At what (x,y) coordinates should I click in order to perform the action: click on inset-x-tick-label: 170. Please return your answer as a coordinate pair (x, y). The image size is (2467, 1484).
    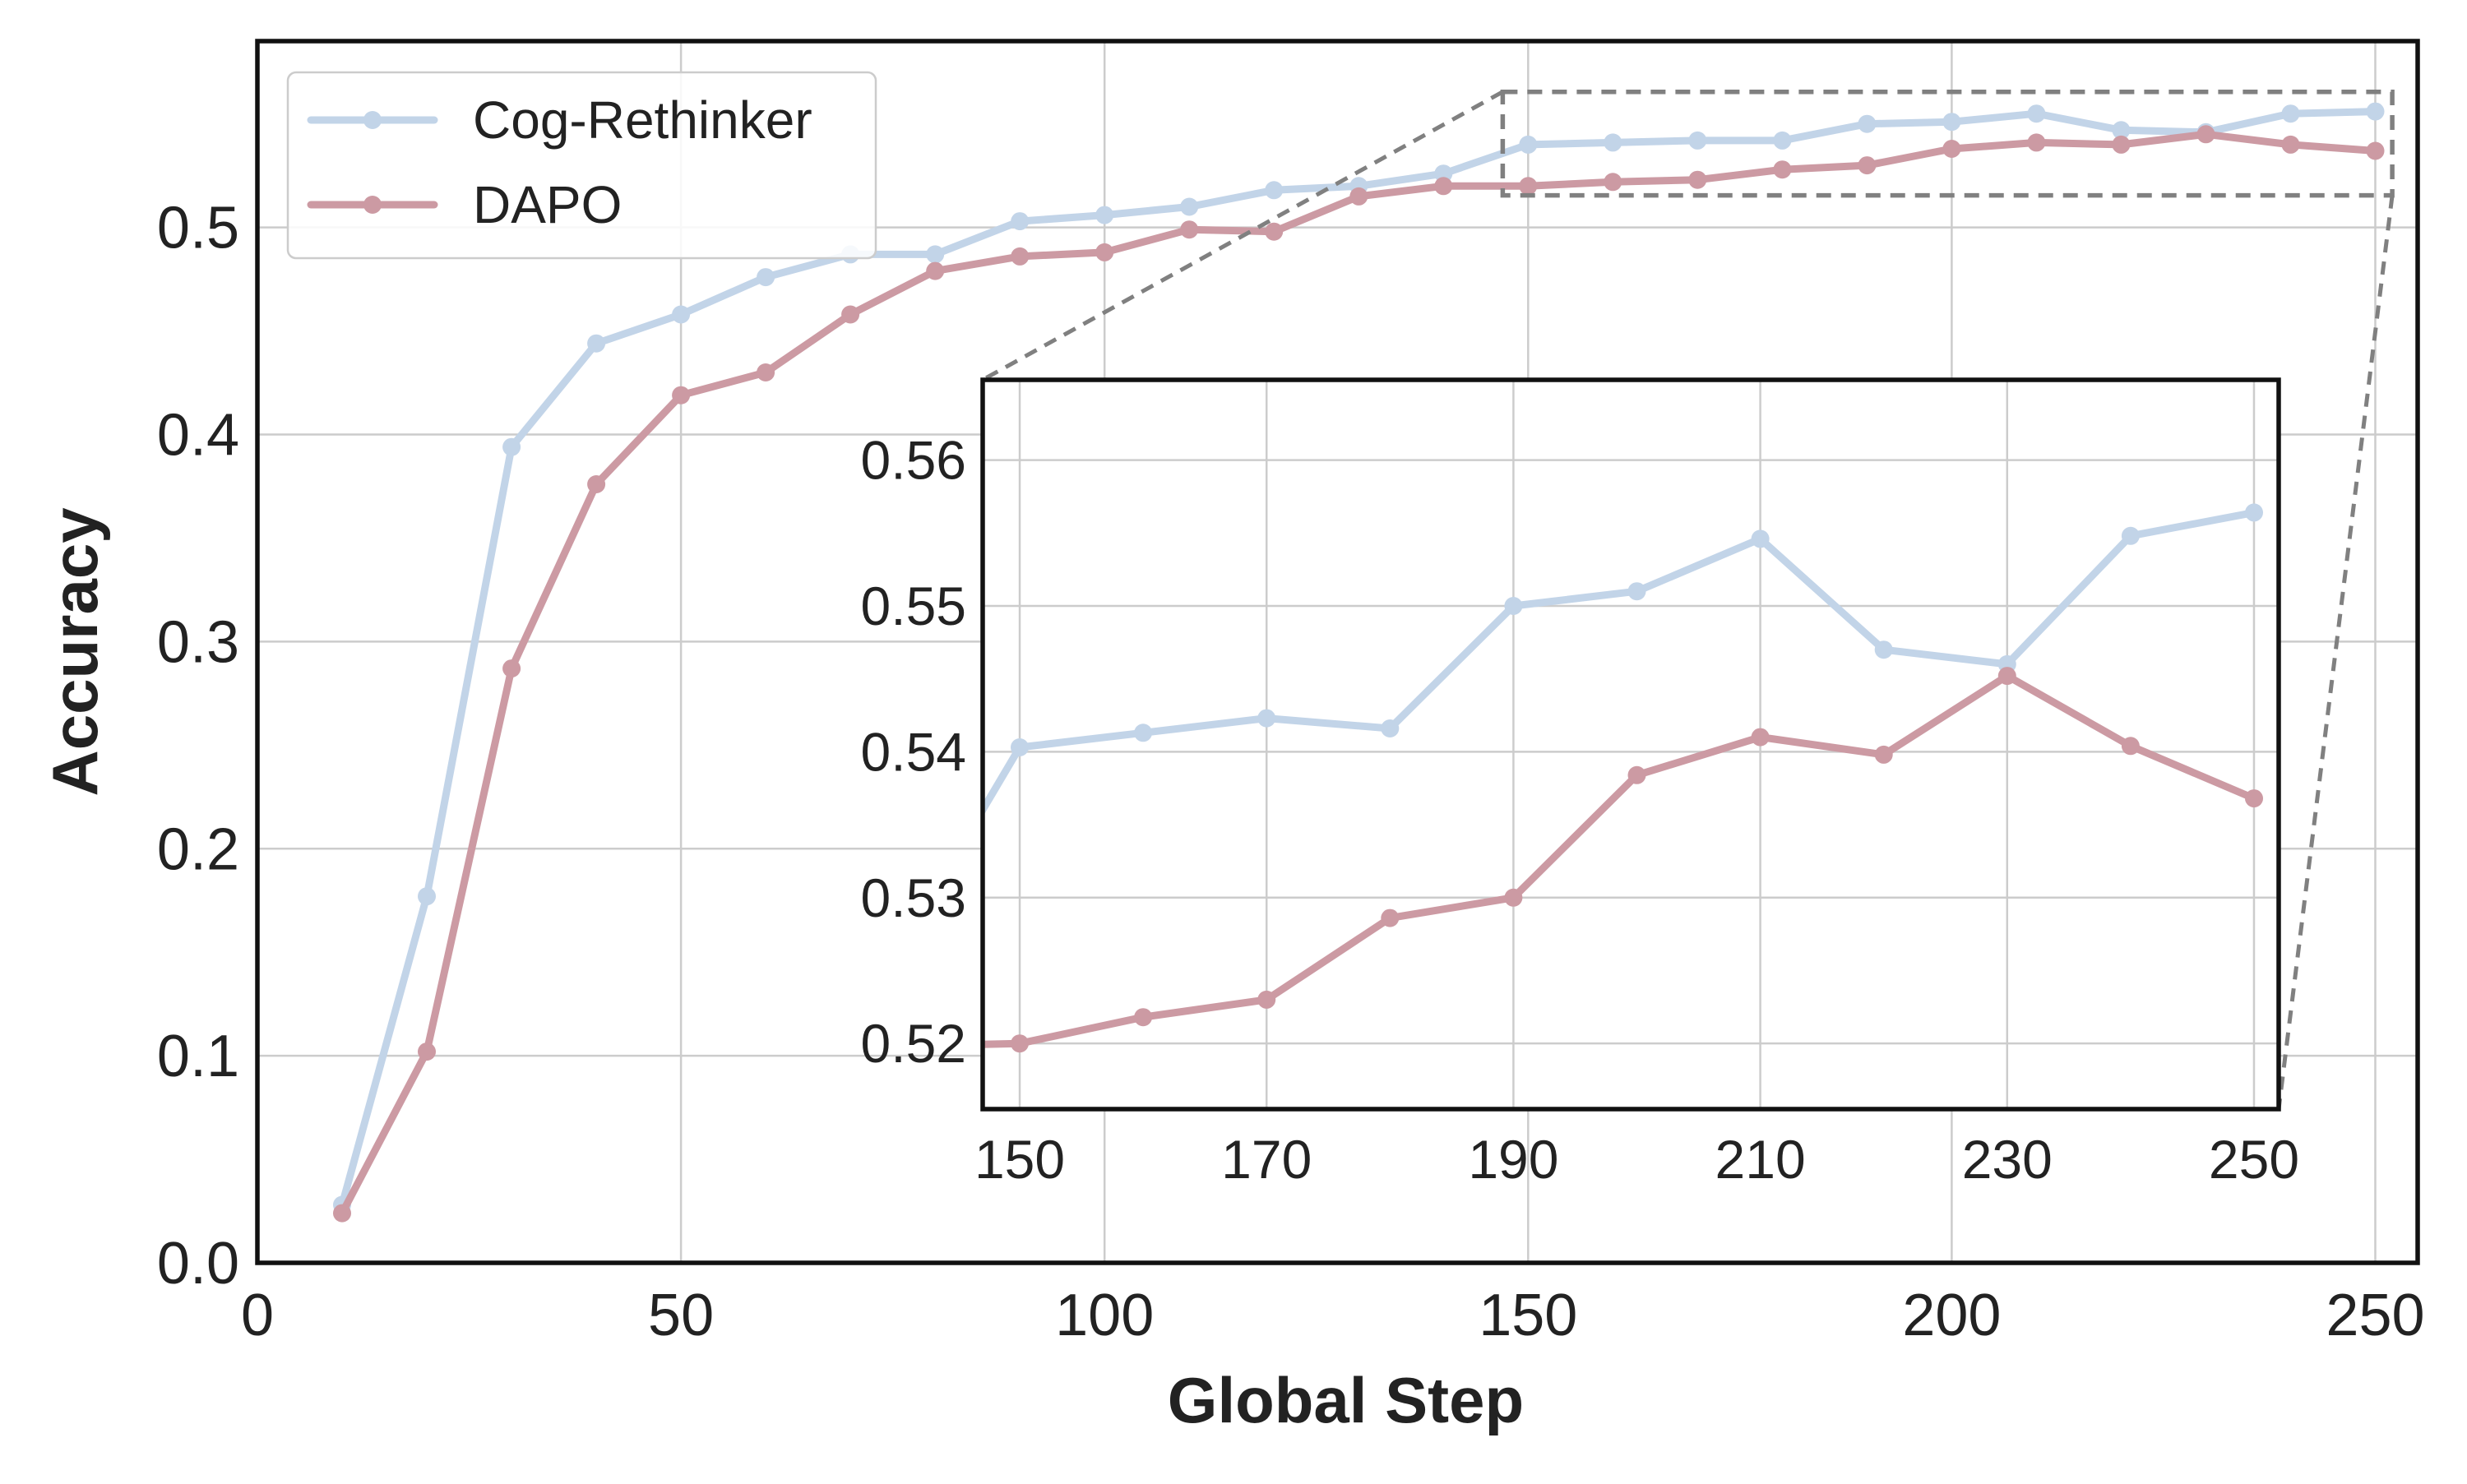
    Looking at the image, I should click on (1266, 1159).